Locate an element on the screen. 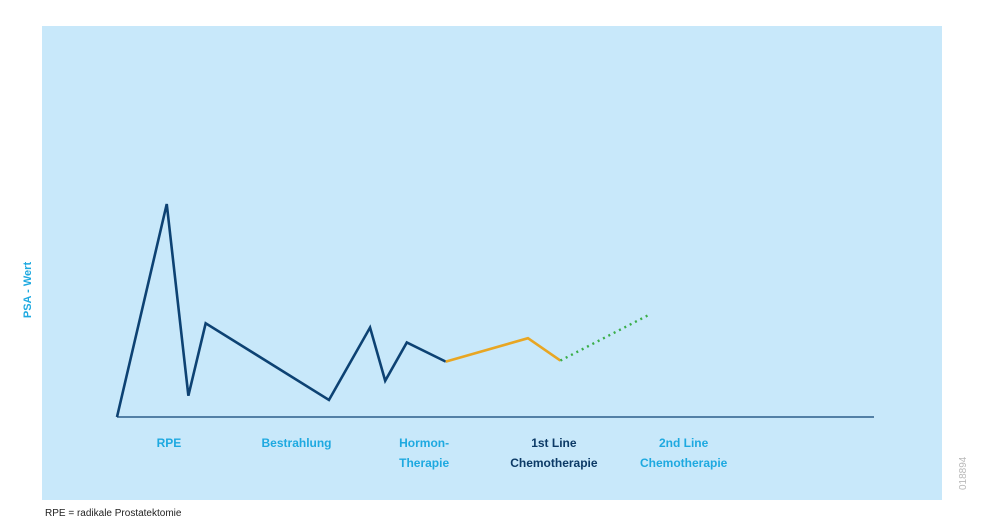 This screenshot has width=984, height=530. phase-label-3: Hormon- Therapie is located at coordinates (424, 453).